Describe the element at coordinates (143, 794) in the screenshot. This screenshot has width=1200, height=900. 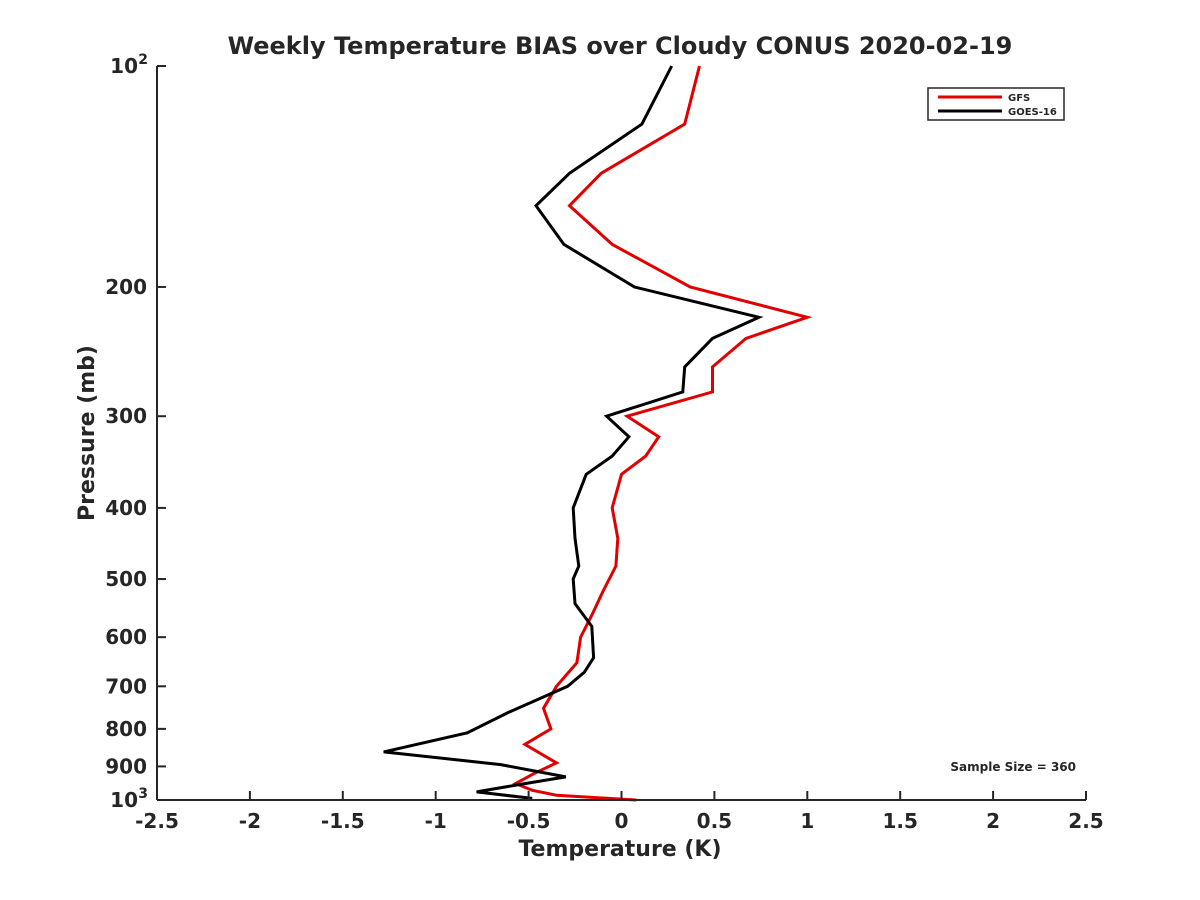
I see `y-tick-exponent: 3` at that location.